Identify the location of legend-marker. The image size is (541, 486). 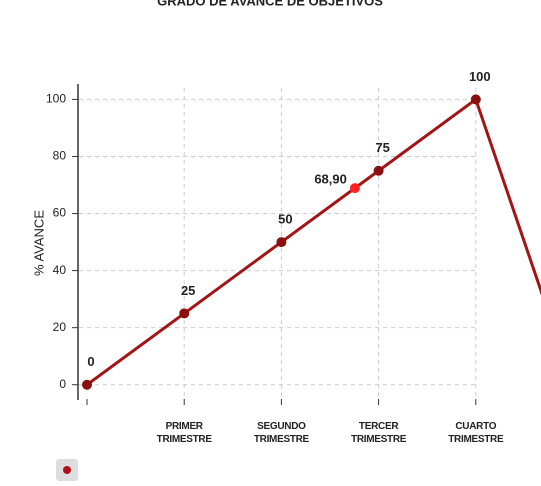
(67, 470).